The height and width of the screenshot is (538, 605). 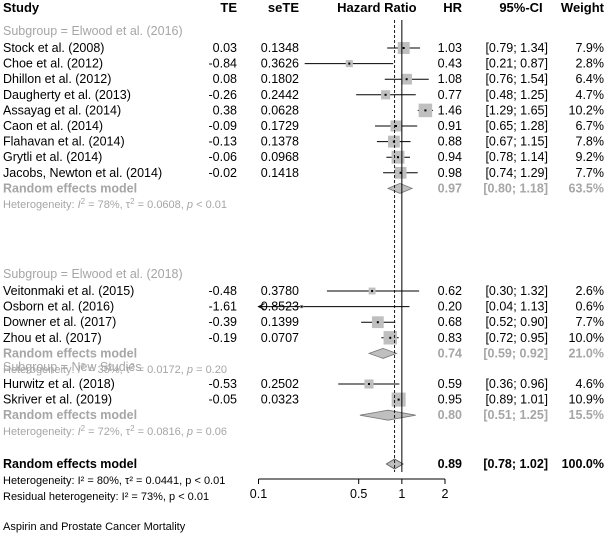 What do you see at coordinates (258, 494) in the screenshot?
I see `x-axis-tick-label: 0.1` at bounding box center [258, 494].